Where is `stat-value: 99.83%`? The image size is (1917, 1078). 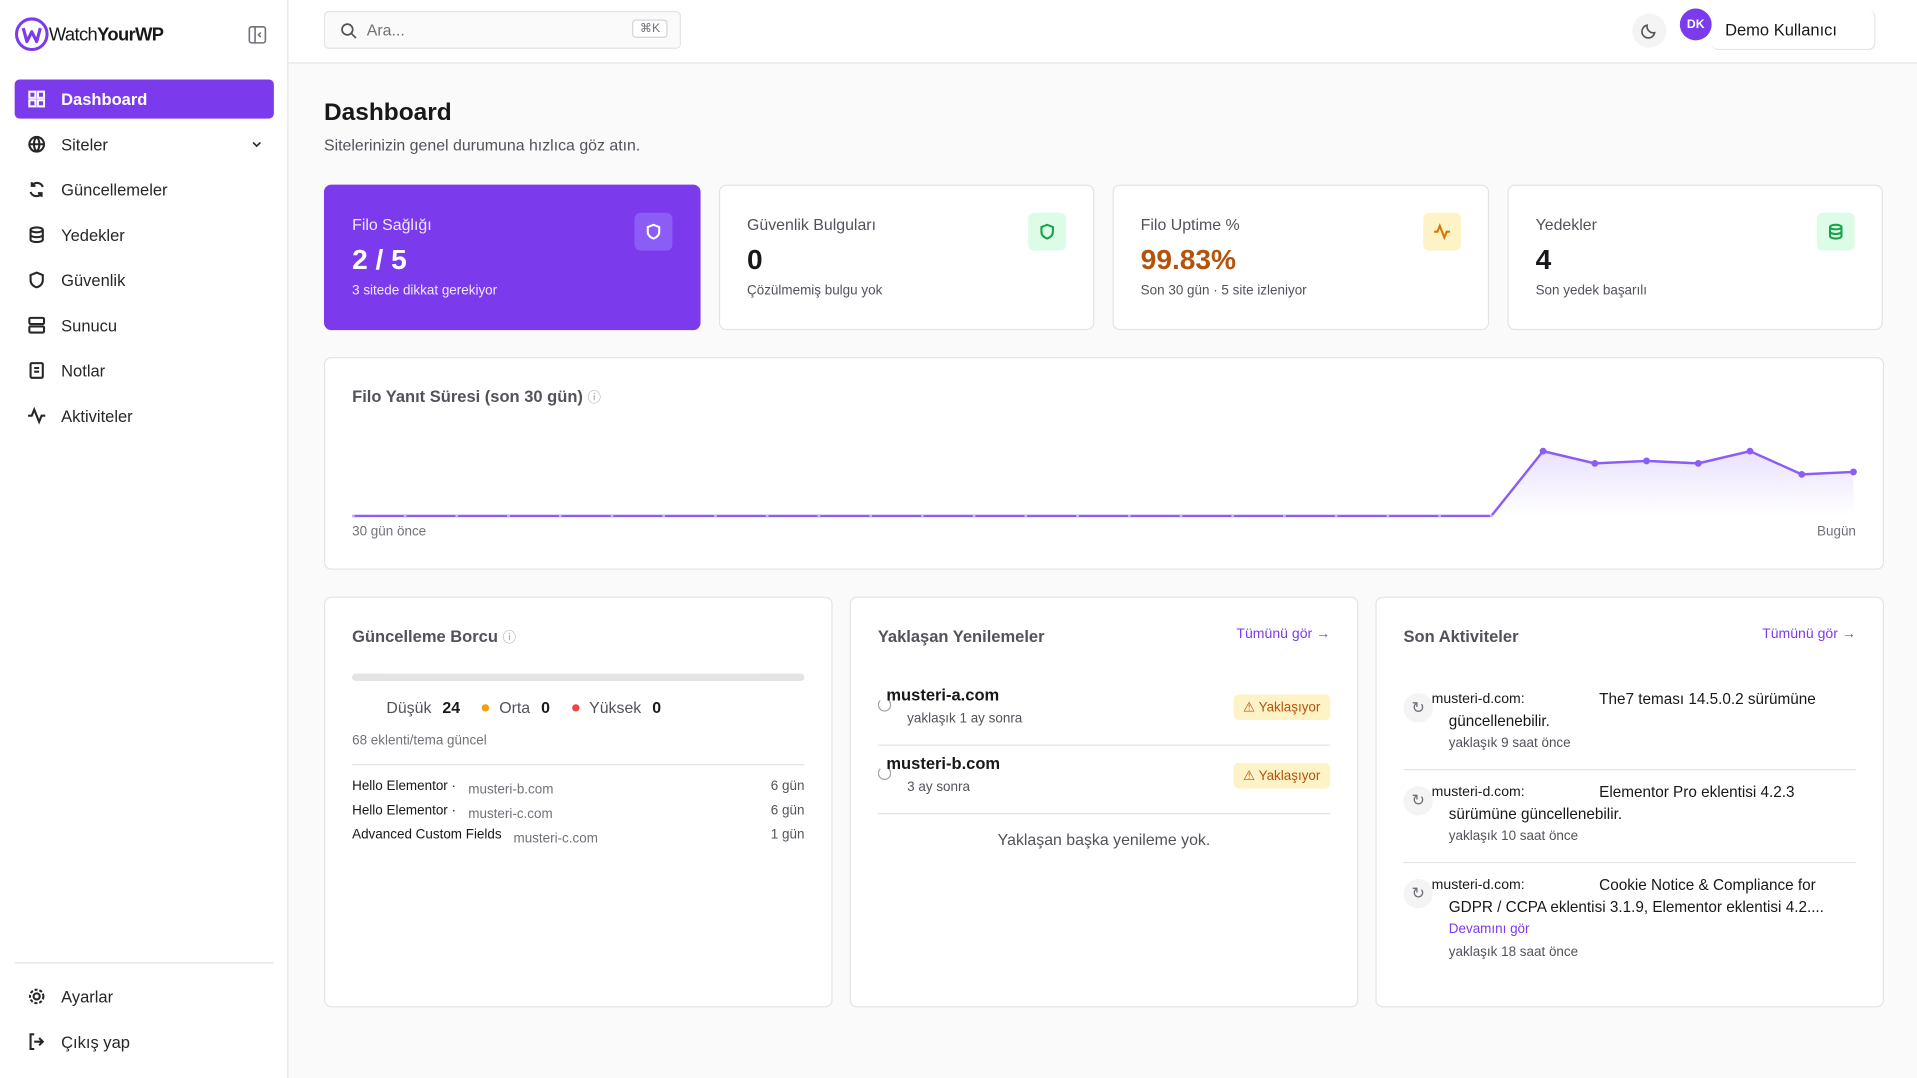 stat-value: 99.83% is located at coordinates (1188, 259).